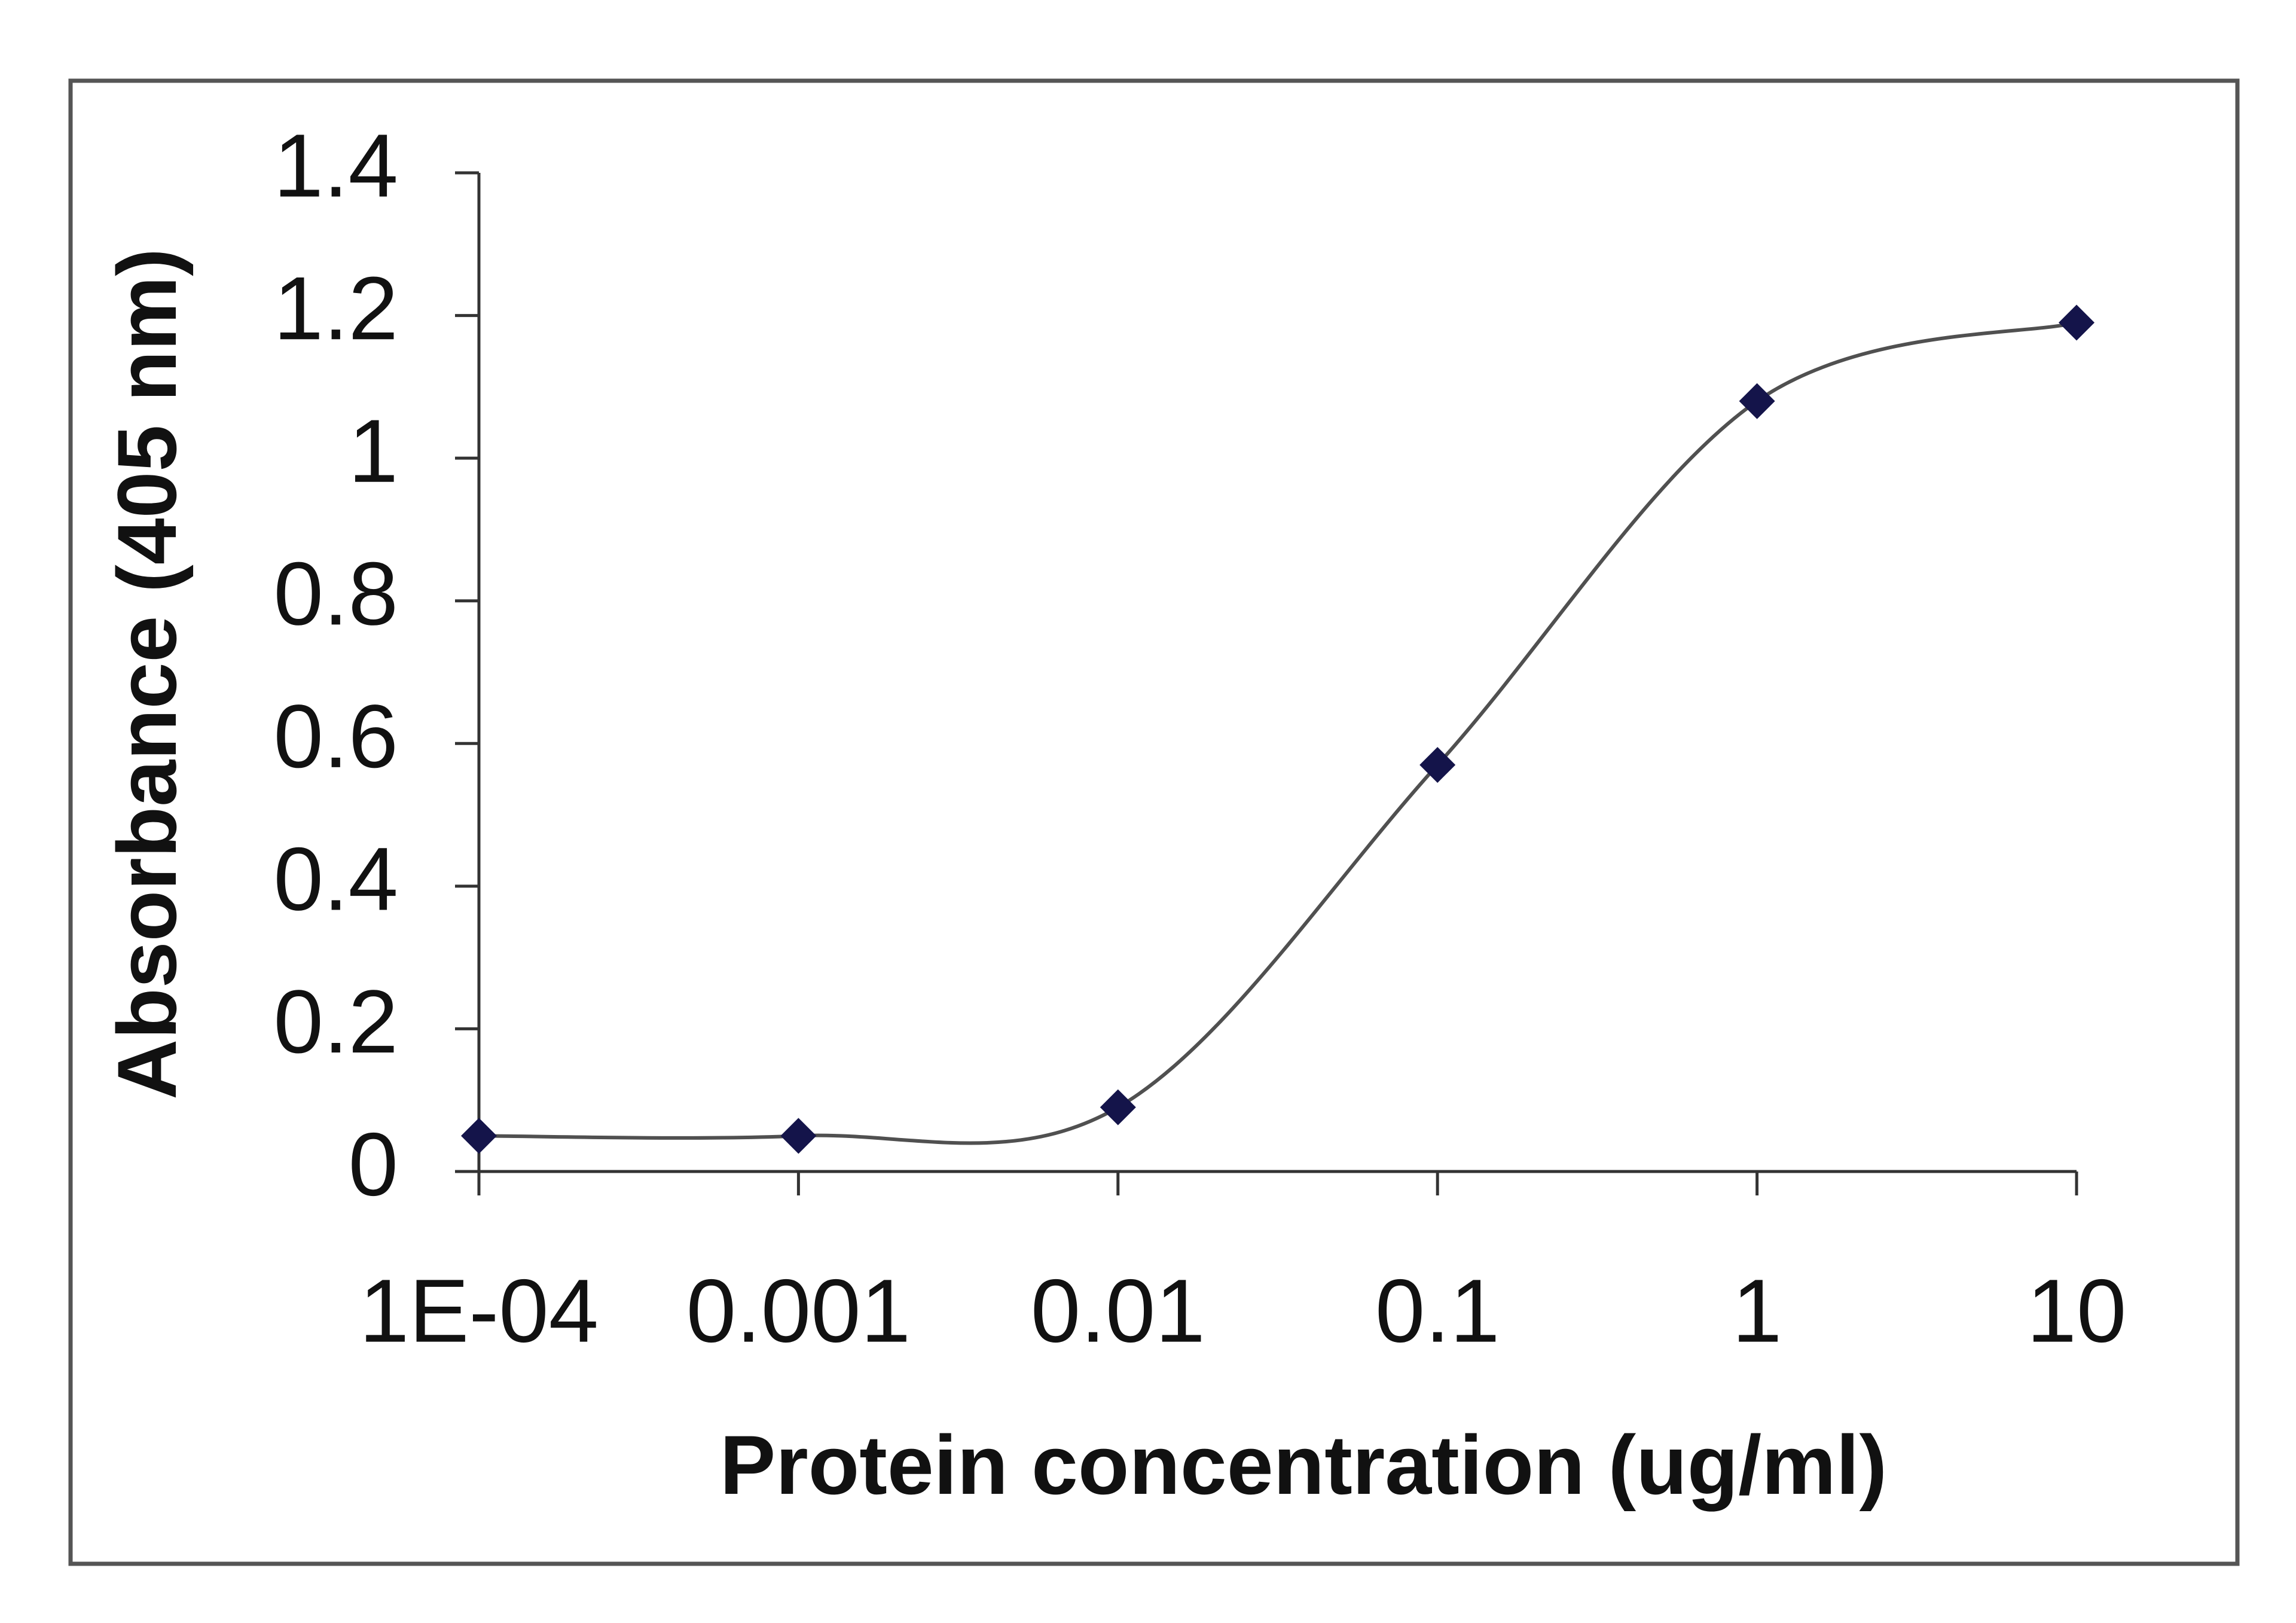 The height and width of the screenshot is (1623, 2296). What do you see at coordinates (1437, 1311) in the screenshot?
I see `x-tick-label: 0.1` at bounding box center [1437, 1311].